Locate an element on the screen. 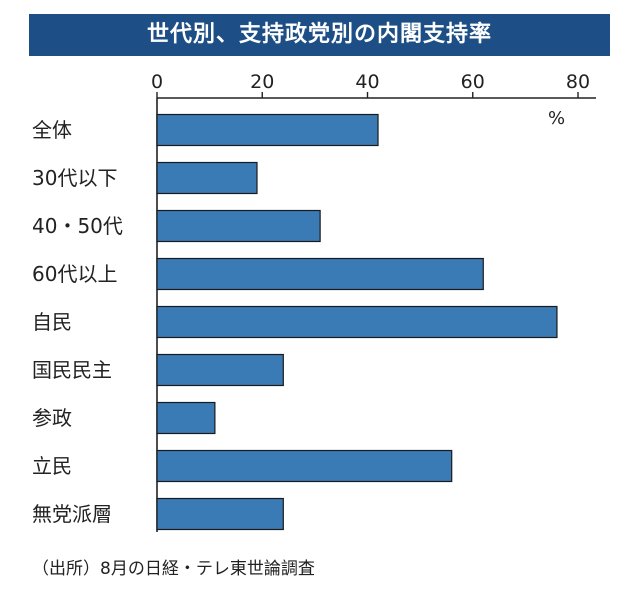  chart-title: 世代別、支持政党別の内閣支持率 is located at coordinates (319, 34).